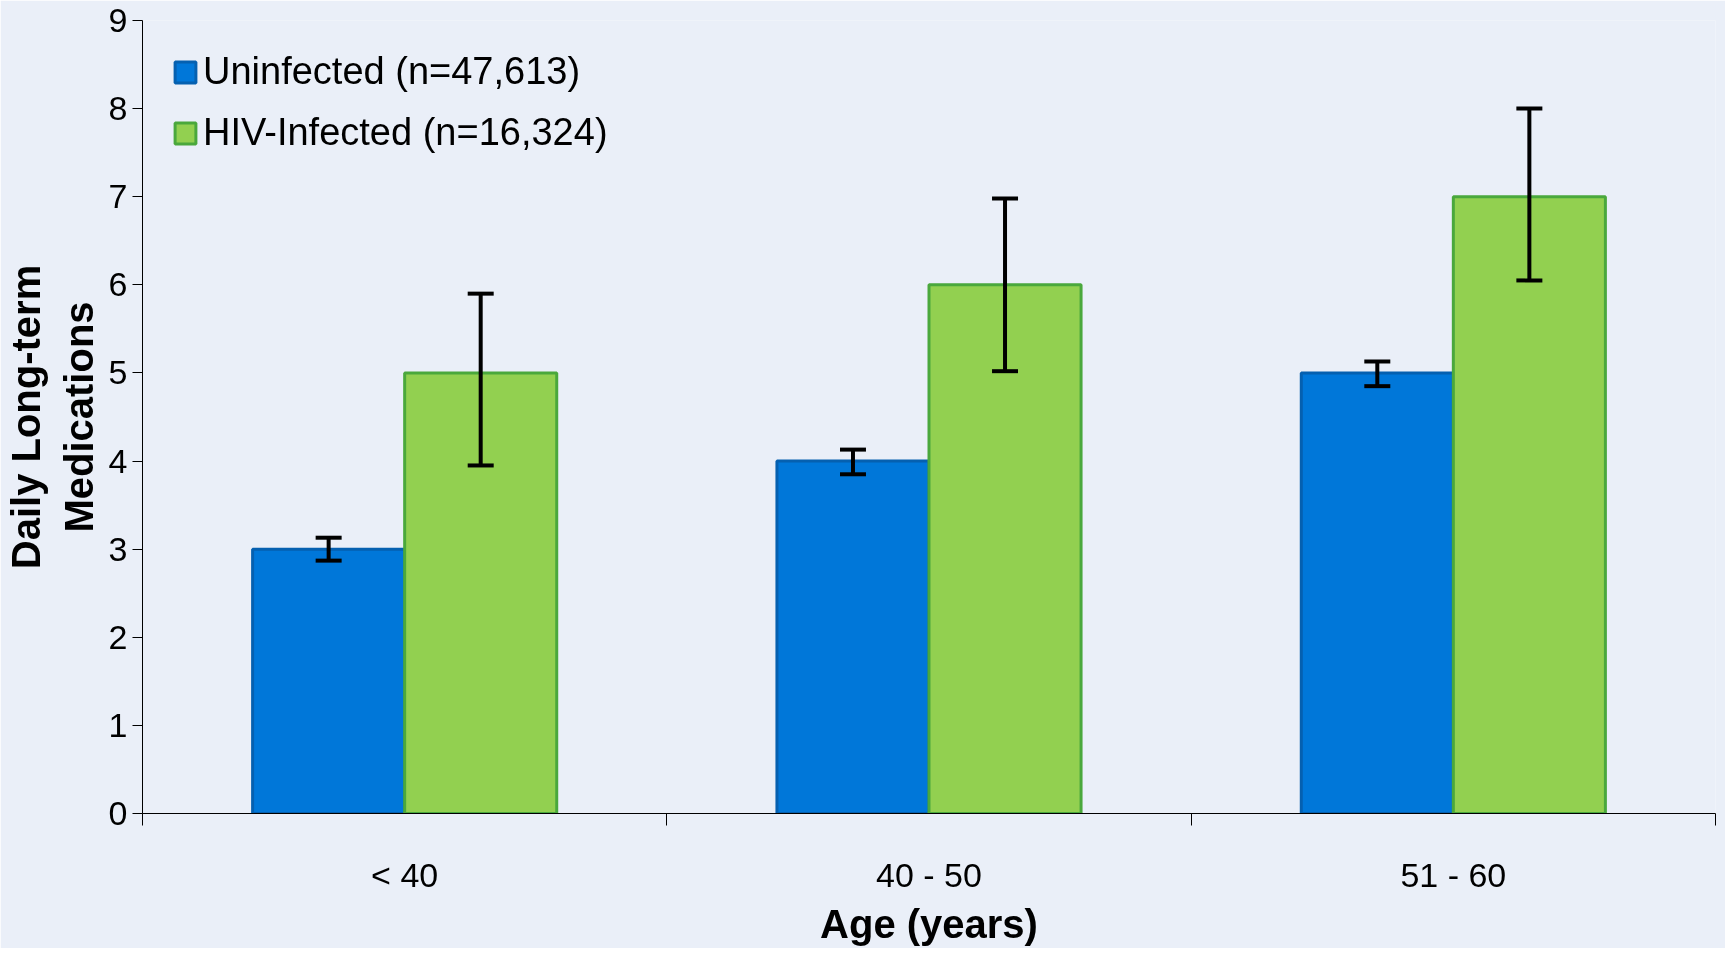 This screenshot has width=1731, height=954. I want to click on y-tick-label: 4, so click(118, 460).